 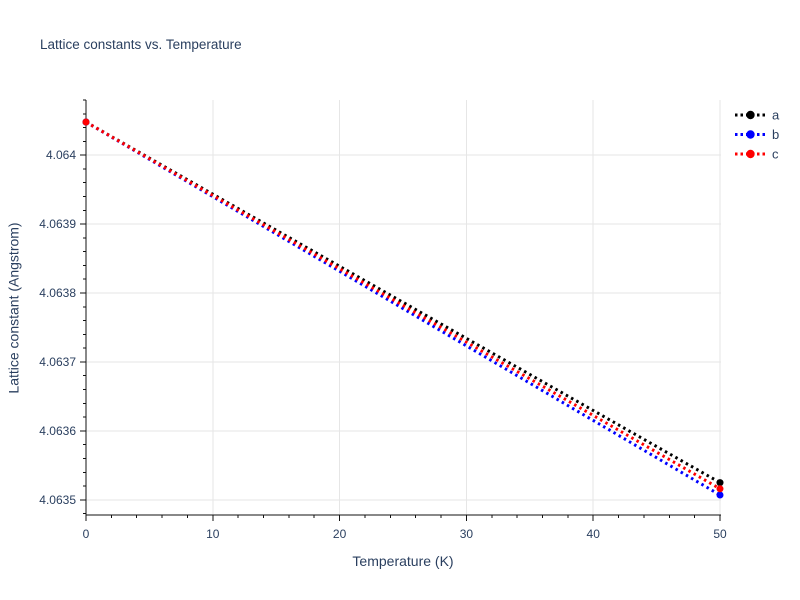 I want to click on x-tick-label: 50, so click(x=720, y=534).